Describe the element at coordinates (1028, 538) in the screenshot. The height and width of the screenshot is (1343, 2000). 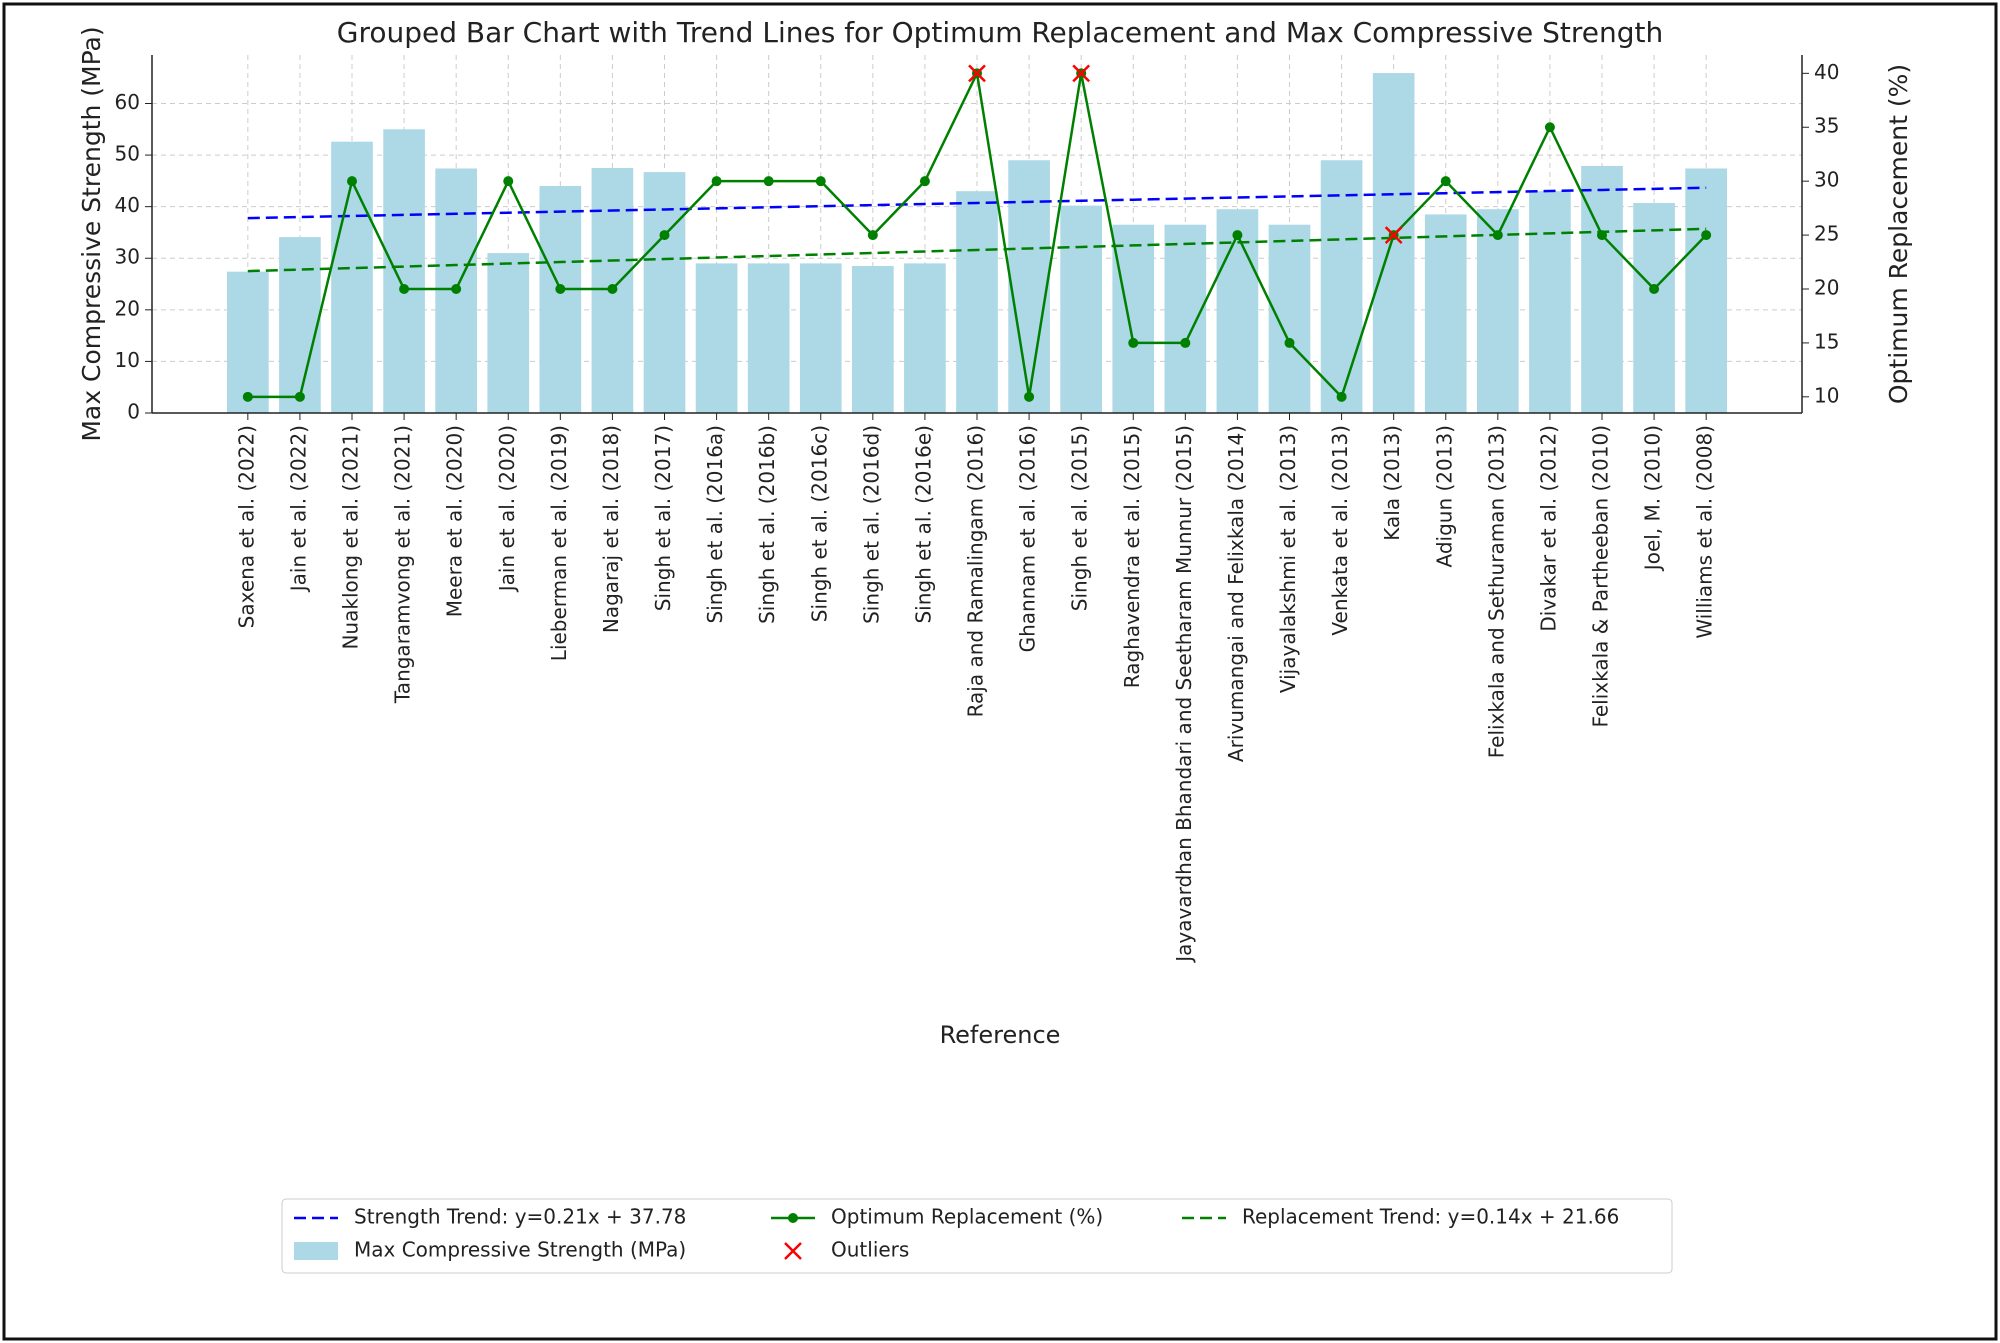
I see `x-tick-label: Ghannam et al. (2016)` at that location.